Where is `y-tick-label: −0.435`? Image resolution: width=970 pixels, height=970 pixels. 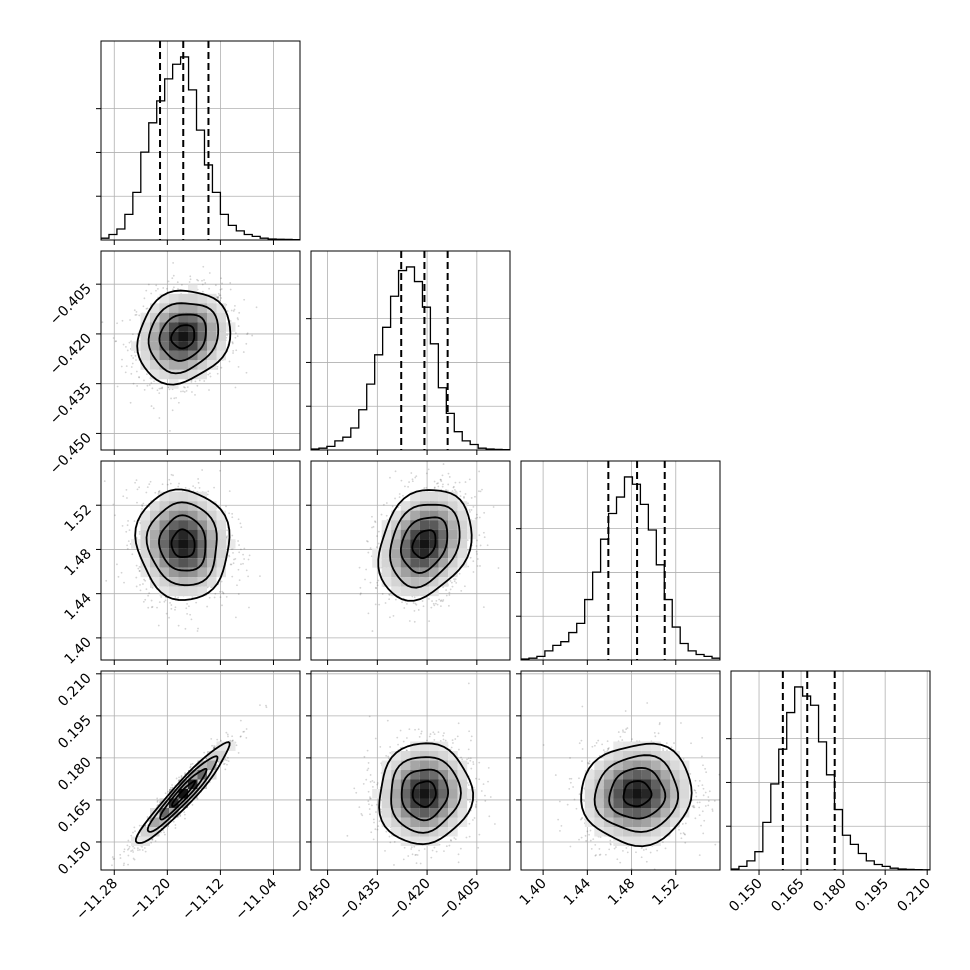
y-tick-label: −0.435 is located at coordinates (71, 404).